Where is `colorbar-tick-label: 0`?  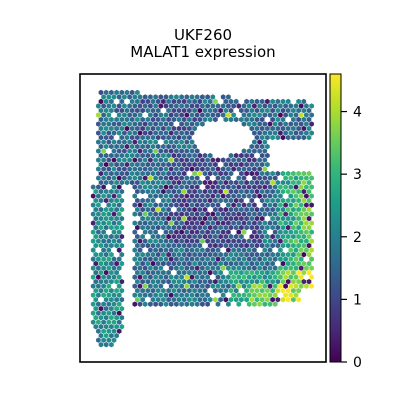 colorbar-tick-label: 0 is located at coordinates (357, 363).